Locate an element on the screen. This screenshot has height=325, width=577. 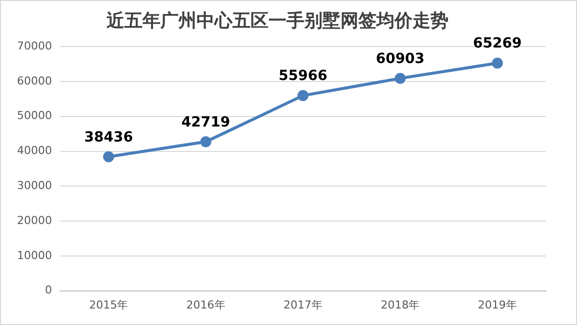
x-tick-label: 2019年 is located at coordinates (497, 305).